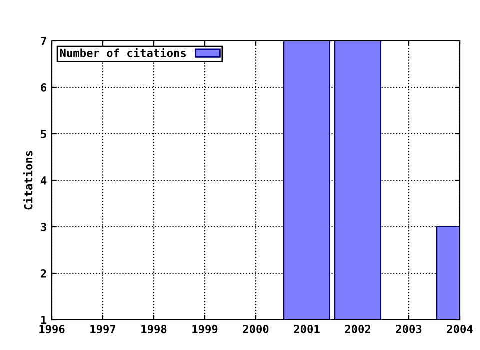 The height and width of the screenshot is (350, 480). I want to click on y-tick-label: 3, so click(43, 227).